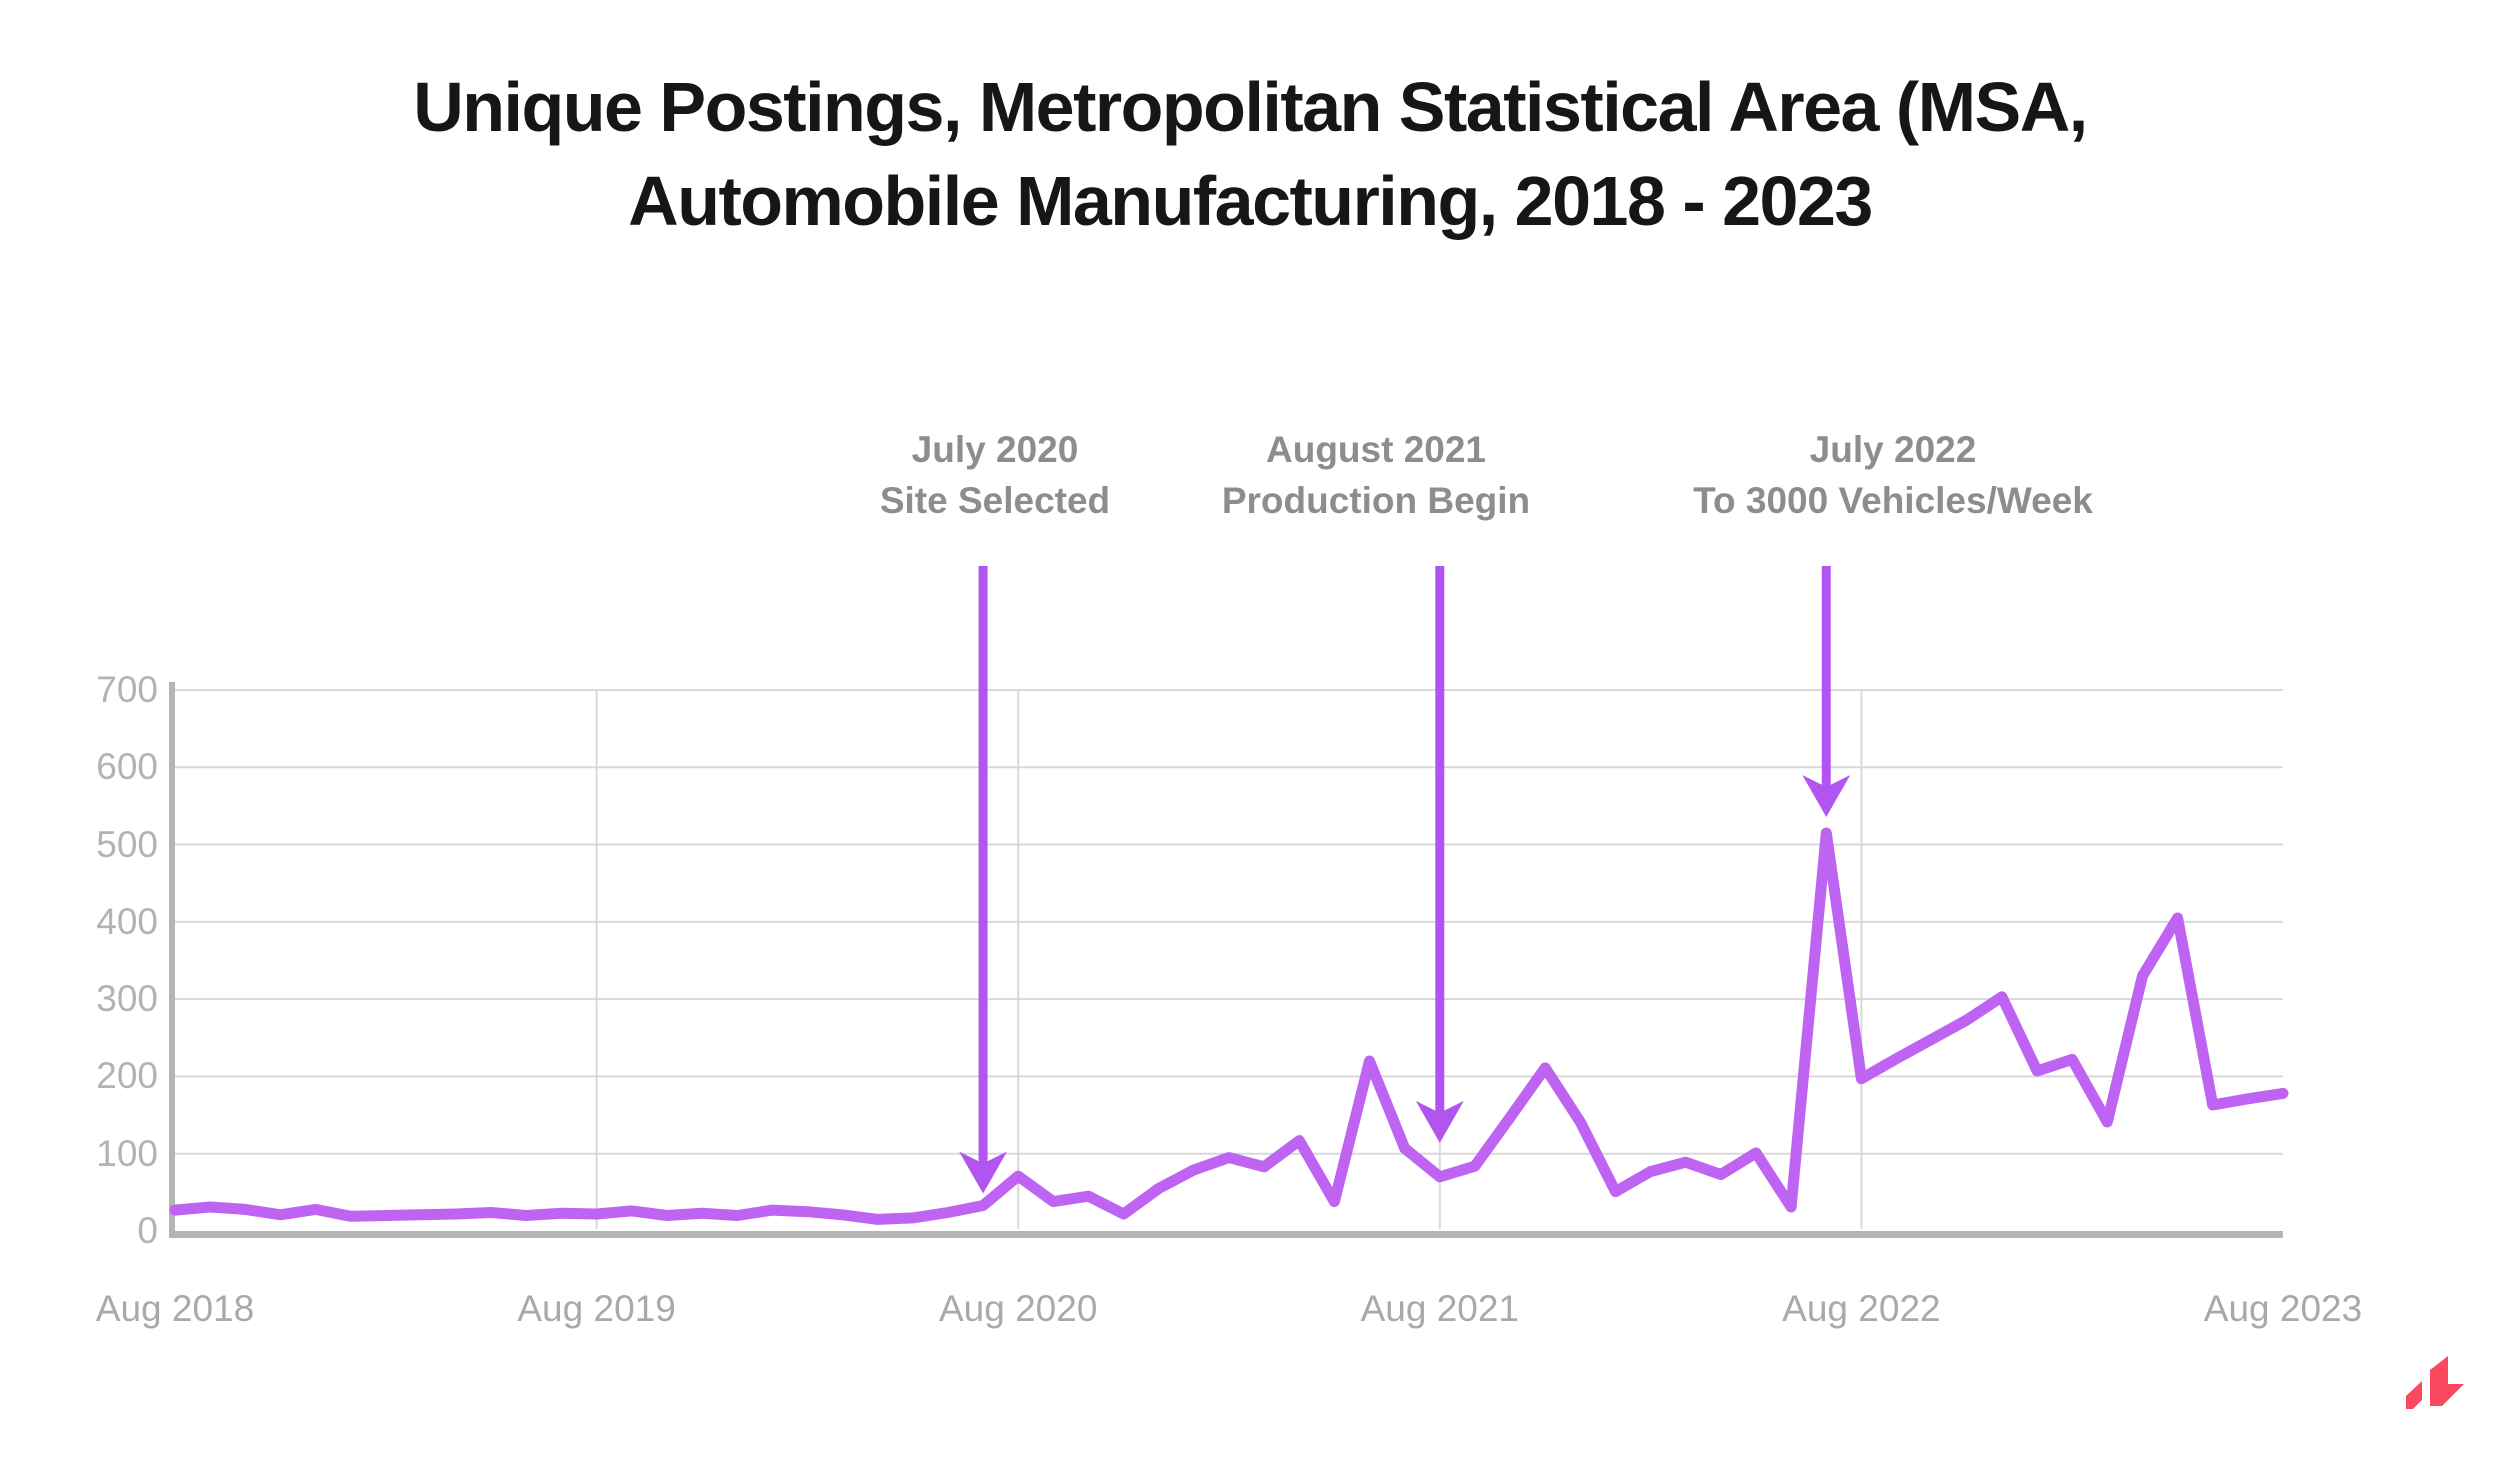 The height and width of the screenshot is (1458, 2500). I want to click on y-axis-label: 200, so click(127, 1076).